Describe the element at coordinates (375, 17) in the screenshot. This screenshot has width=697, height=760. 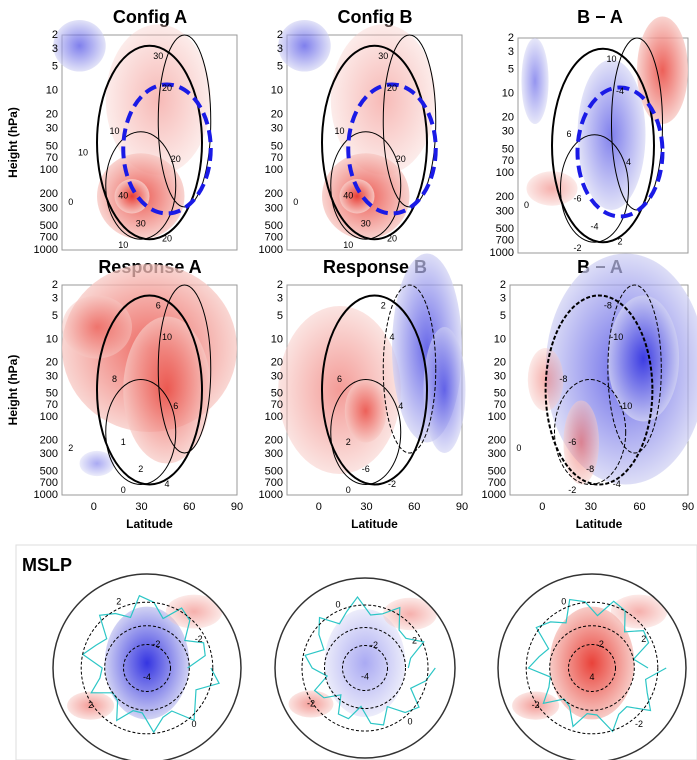
I see `panel-title: Config B` at that location.